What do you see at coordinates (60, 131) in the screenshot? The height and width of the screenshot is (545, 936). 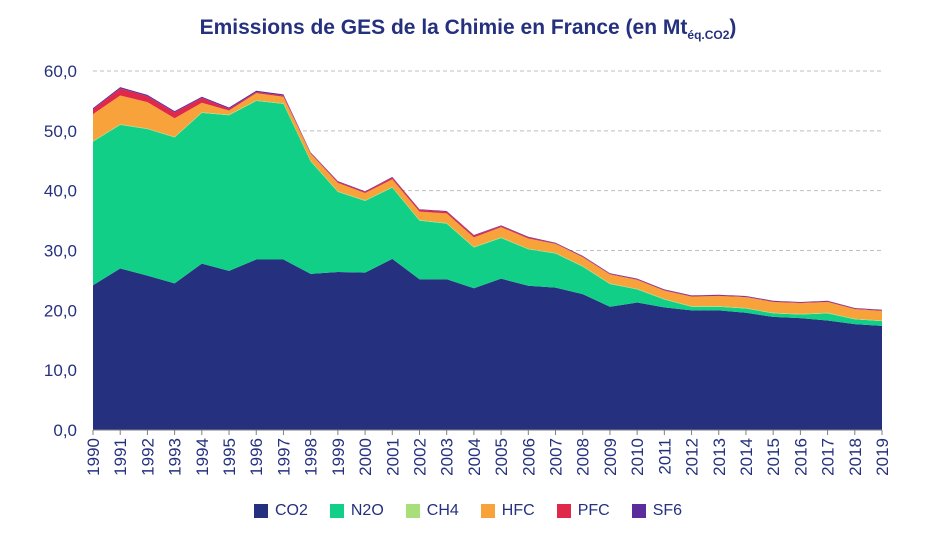 I see `y-tick-label: 50,0` at bounding box center [60, 131].